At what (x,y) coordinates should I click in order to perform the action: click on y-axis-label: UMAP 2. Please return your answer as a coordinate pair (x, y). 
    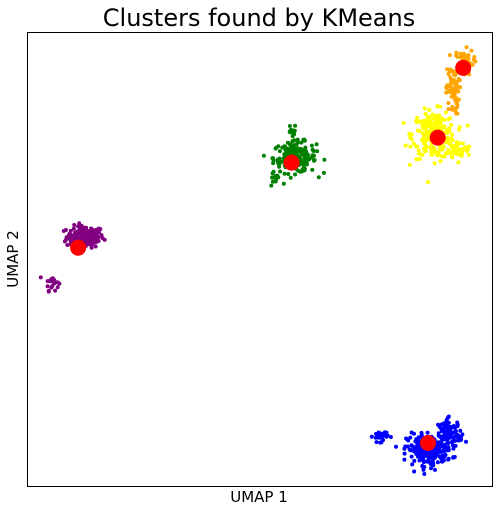
    Looking at the image, I should click on (13, 259).